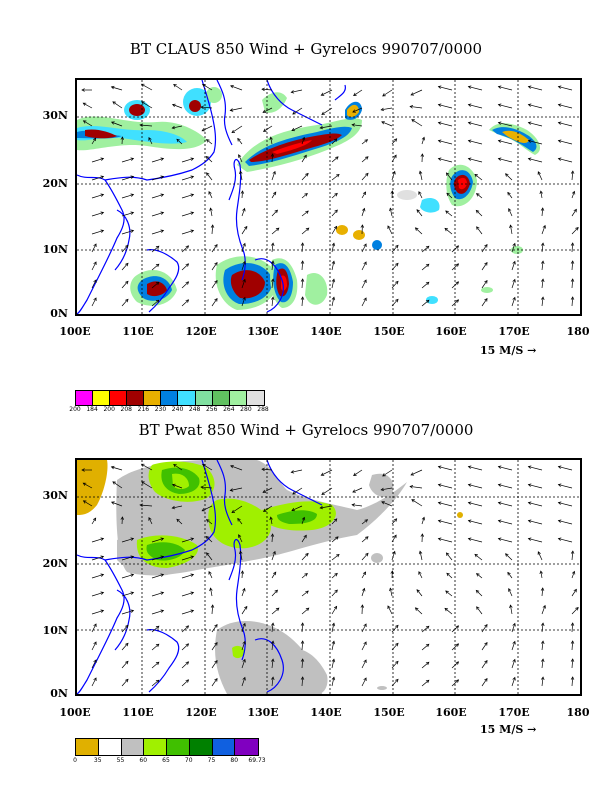 The height and width of the screenshot is (792, 612). What do you see at coordinates (221, 398) in the screenshot?
I see `colorbar-swatch` at bounding box center [221, 398].